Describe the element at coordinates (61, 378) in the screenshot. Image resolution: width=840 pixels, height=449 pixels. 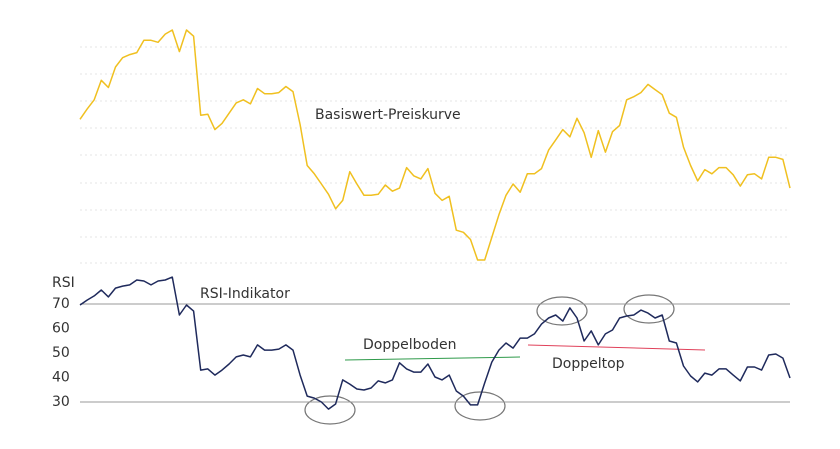
I see `y-tick-label: 40` at that location.